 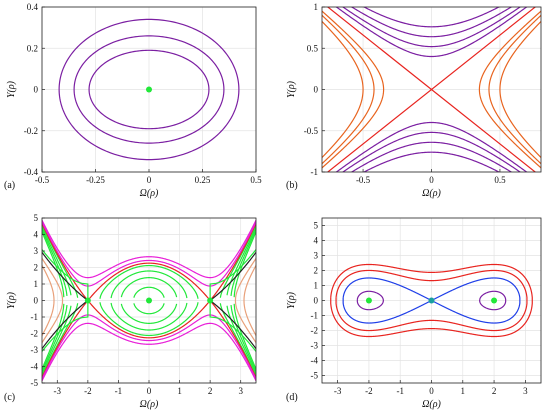 I want to click on panel-label: (a), so click(x=9, y=185).